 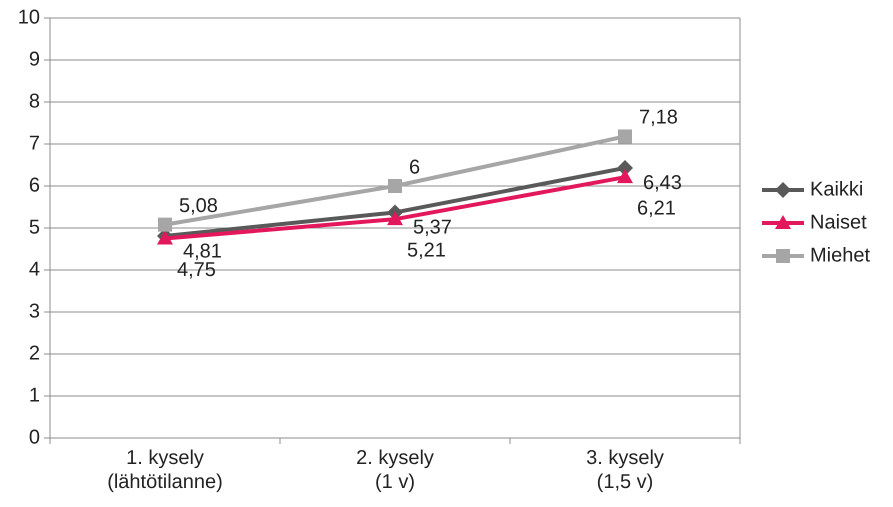 I want to click on x-tick-label: 3. kysely (1,5 v), so click(x=625, y=470).